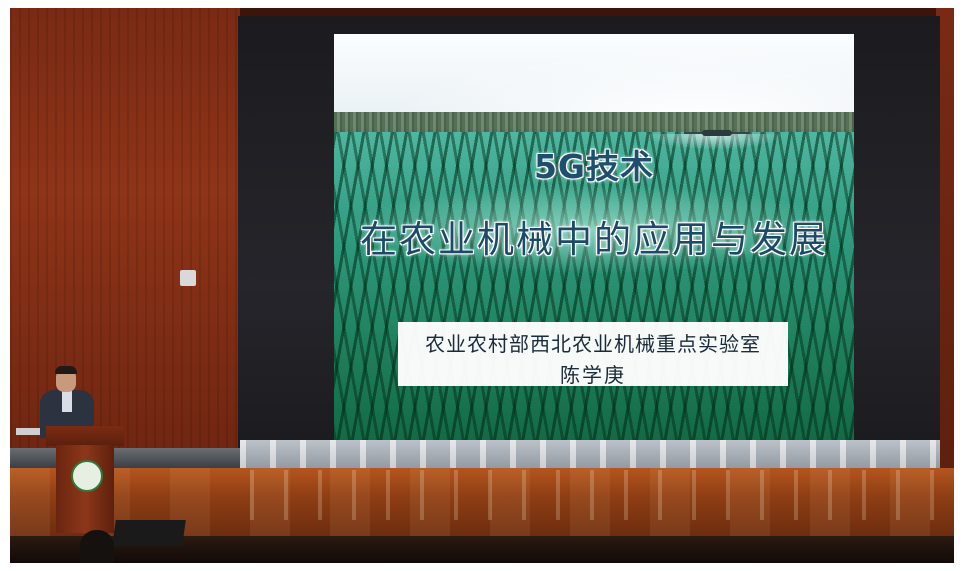 This screenshot has height=571, width=964. Describe the element at coordinates (595, 495) in the screenshot. I see `stage-floor-reflection` at that location.